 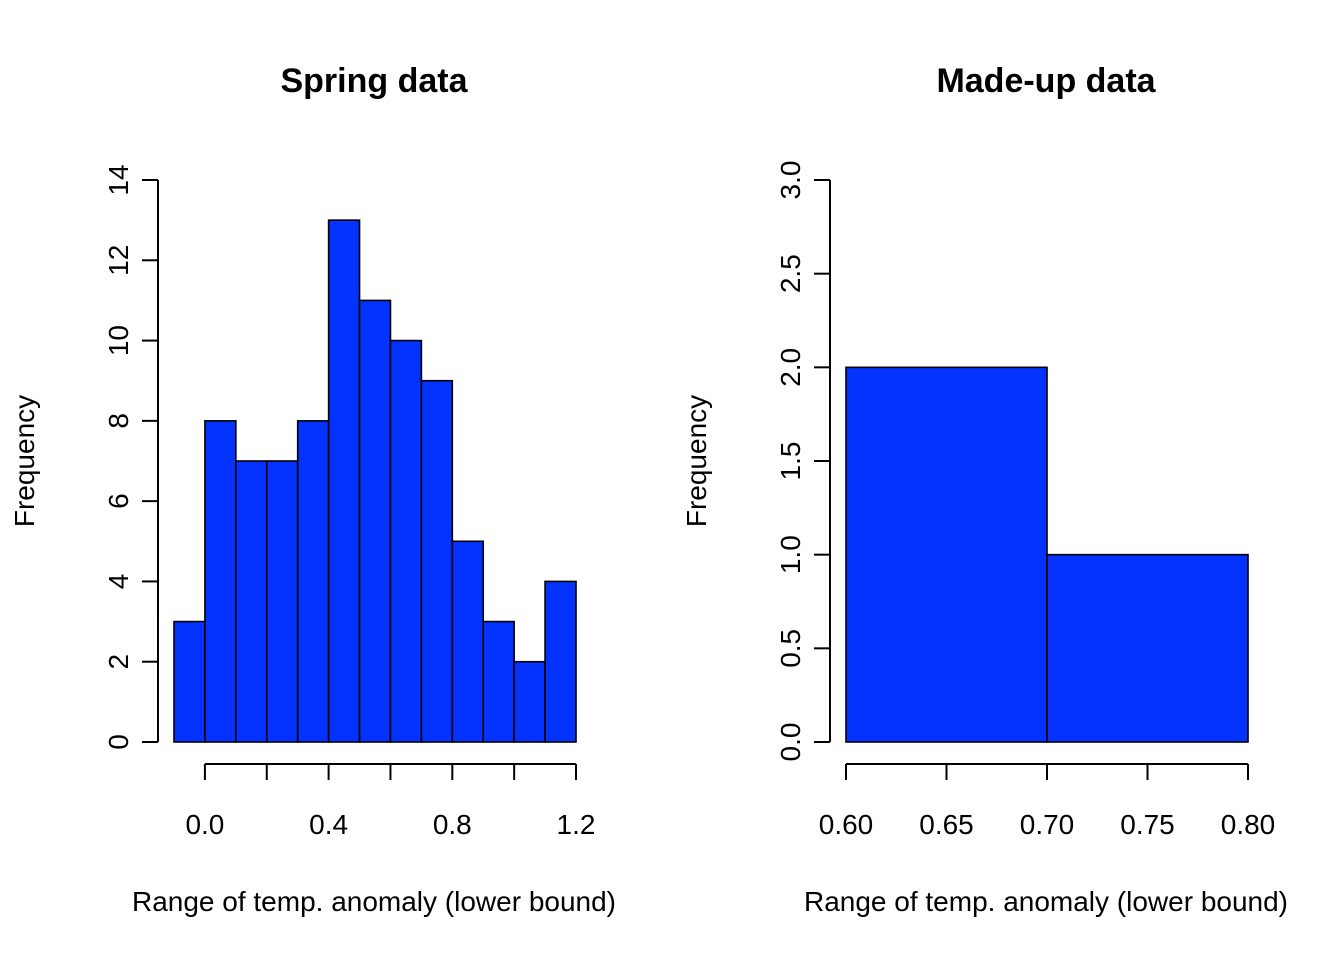 I want to click on x-tick-label: 0.60, so click(x=846, y=824).